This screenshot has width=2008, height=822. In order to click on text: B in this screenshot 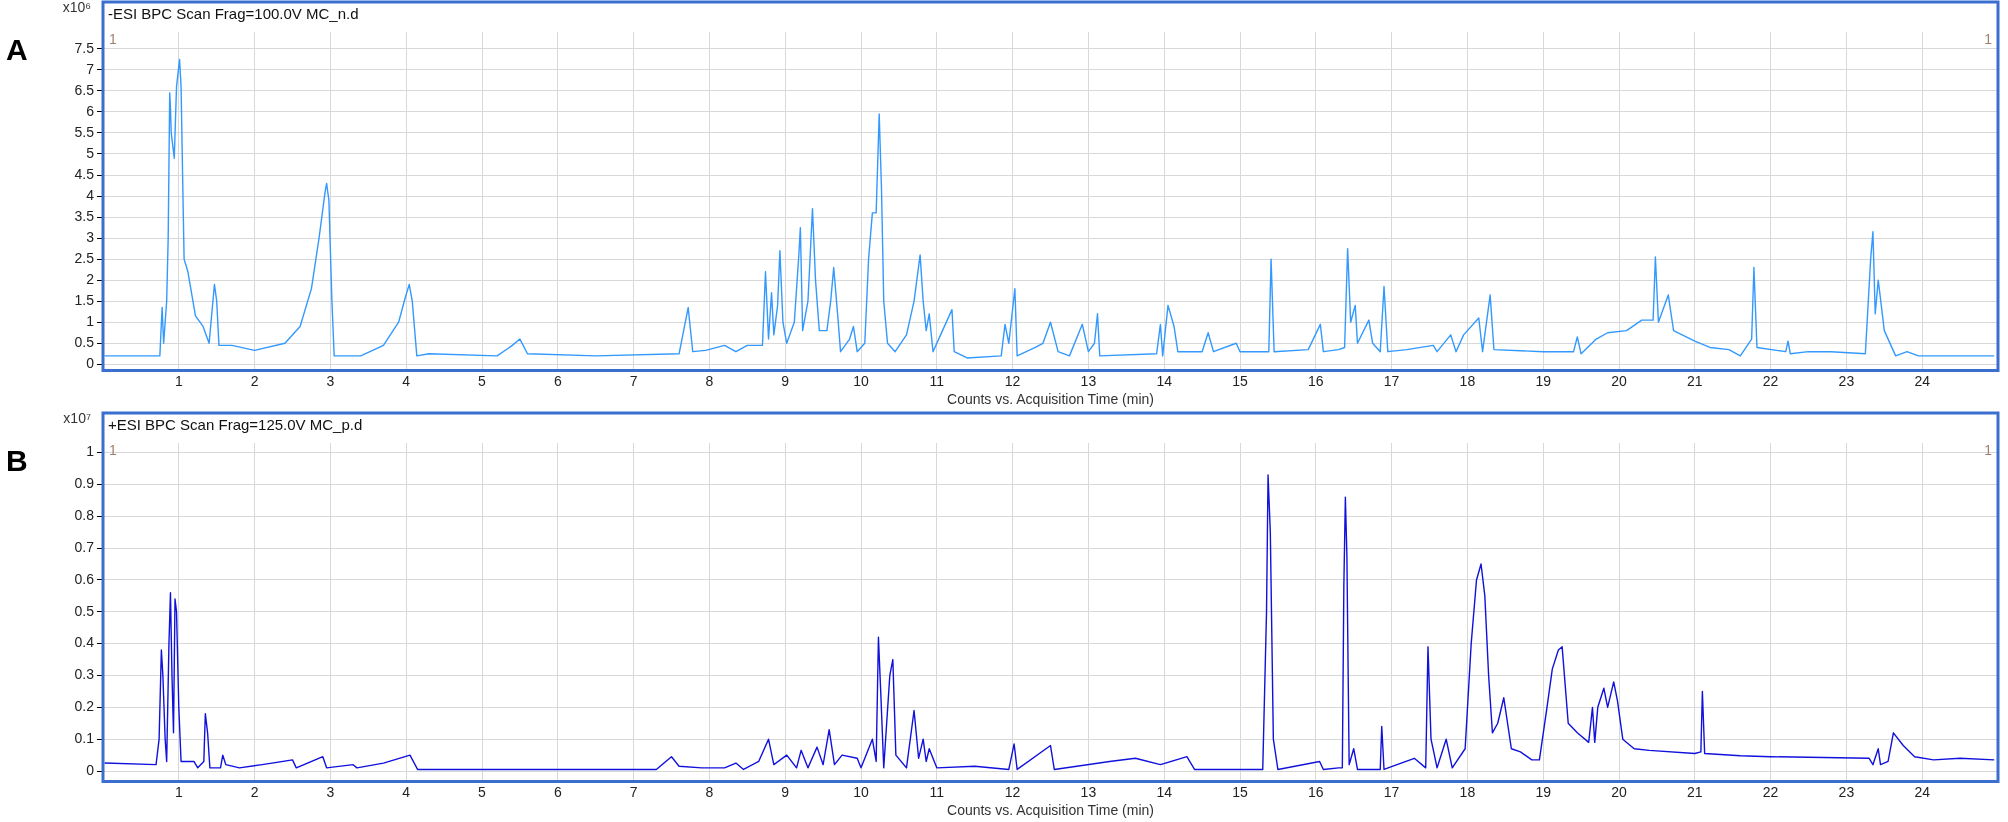, I will do `click(17, 461)`.